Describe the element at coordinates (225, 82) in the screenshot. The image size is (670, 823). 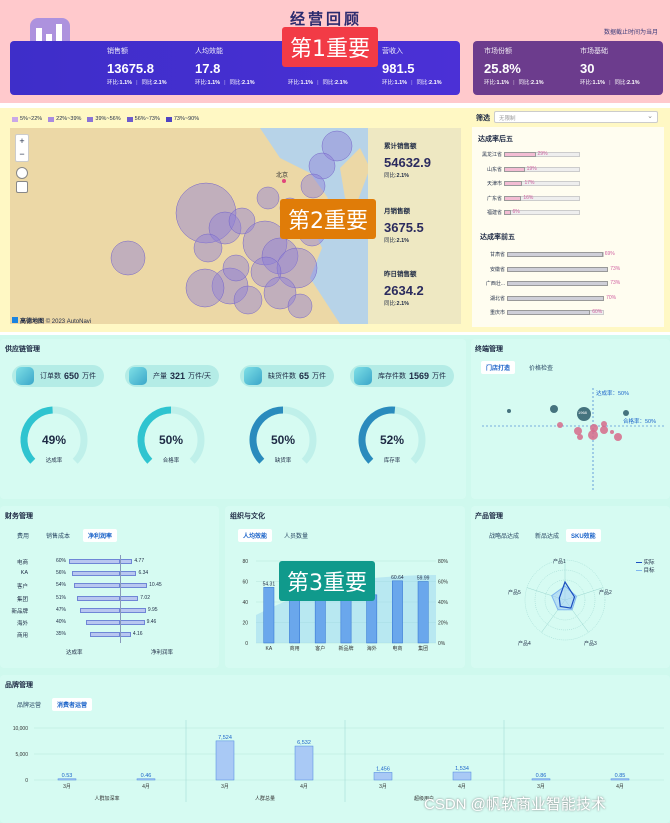
I see `kpi-sub-1: 环比:1.1% | 同比:2.1%` at that location.